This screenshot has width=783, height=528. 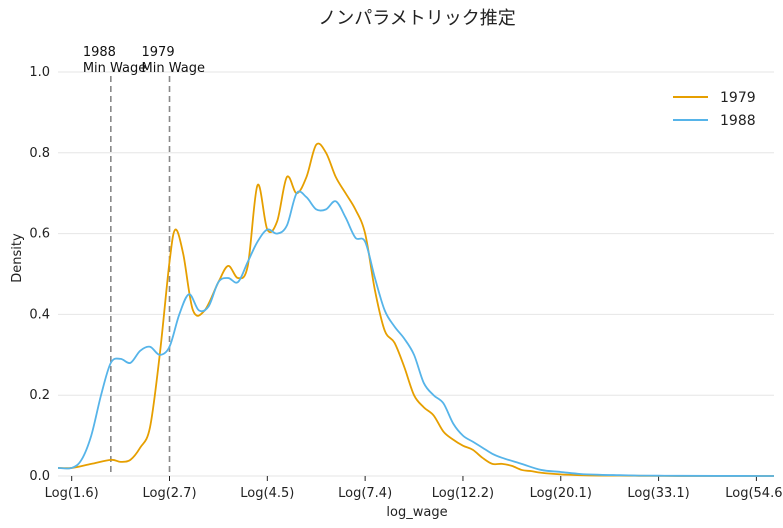 I want to click on y-axis-label: Density, so click(x=17, y=258).